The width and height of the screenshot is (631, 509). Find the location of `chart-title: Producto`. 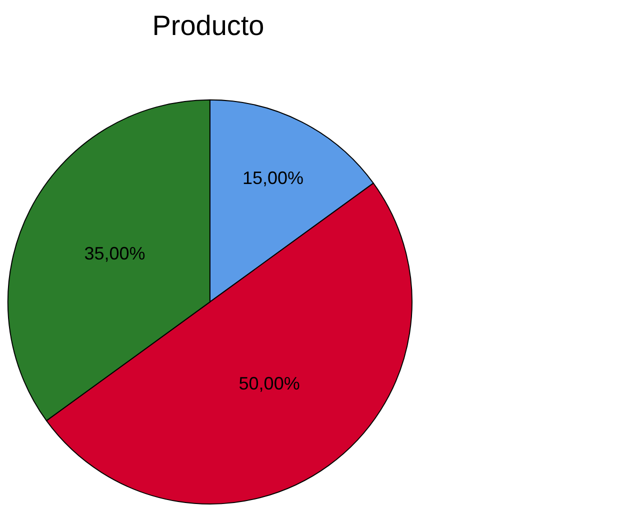

chart-title: Producto is located at coordinates (208, 25).